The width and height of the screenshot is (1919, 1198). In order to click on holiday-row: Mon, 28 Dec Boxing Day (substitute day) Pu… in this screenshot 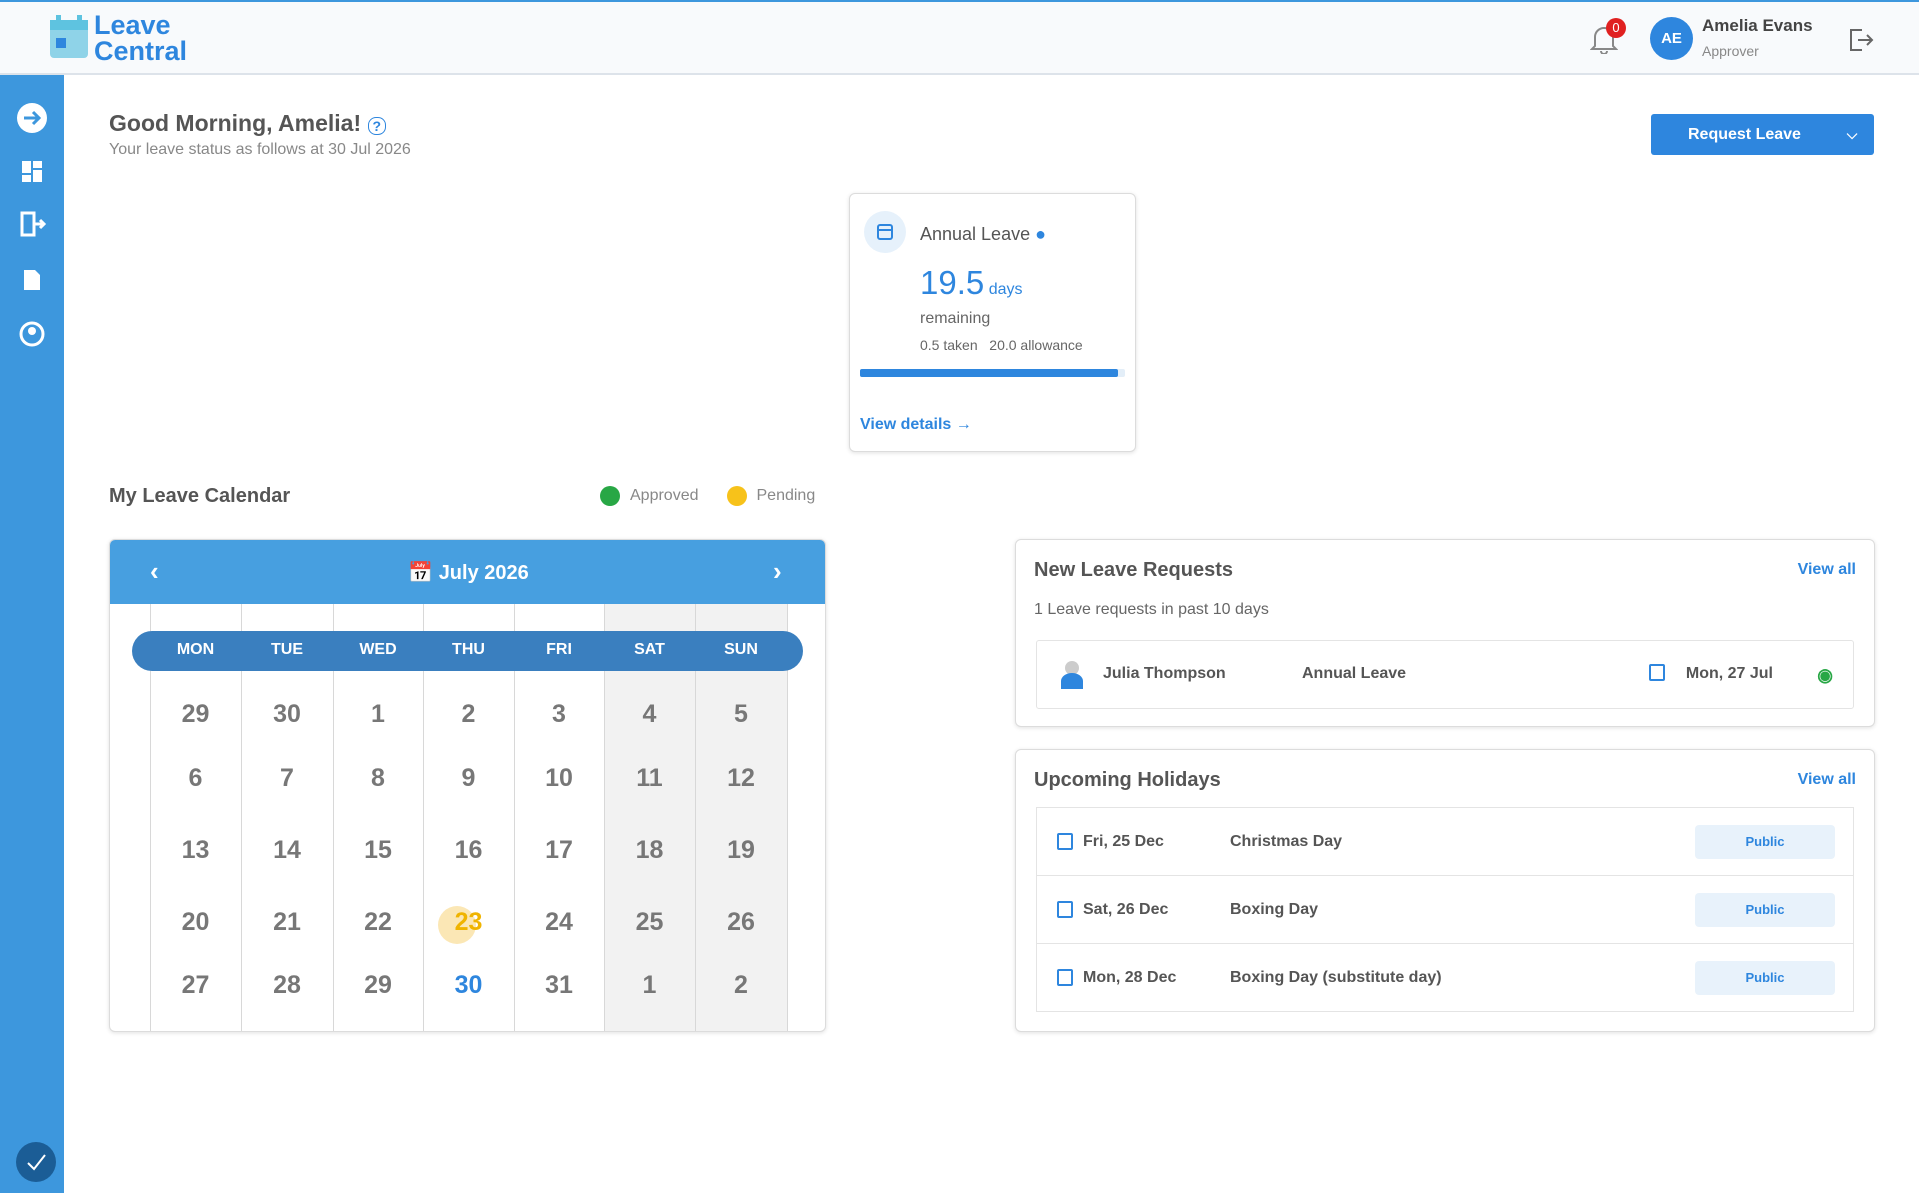, I will do `click(1445, 977)`.